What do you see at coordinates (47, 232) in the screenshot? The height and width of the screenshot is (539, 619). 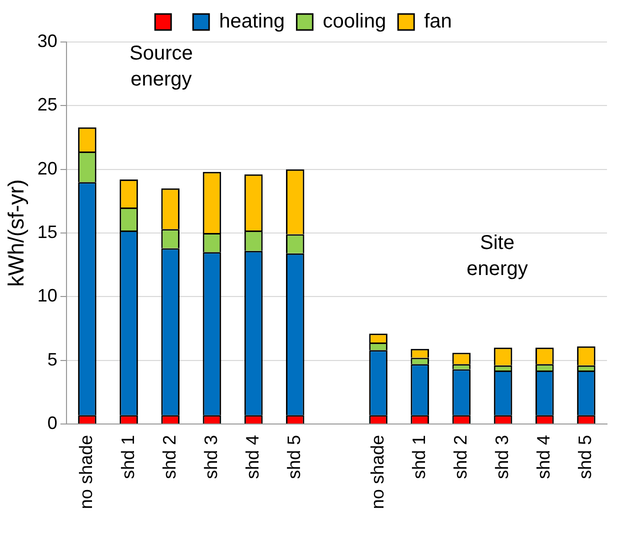 I see `y-tick-label: 15` at bounding box center [47, 232].